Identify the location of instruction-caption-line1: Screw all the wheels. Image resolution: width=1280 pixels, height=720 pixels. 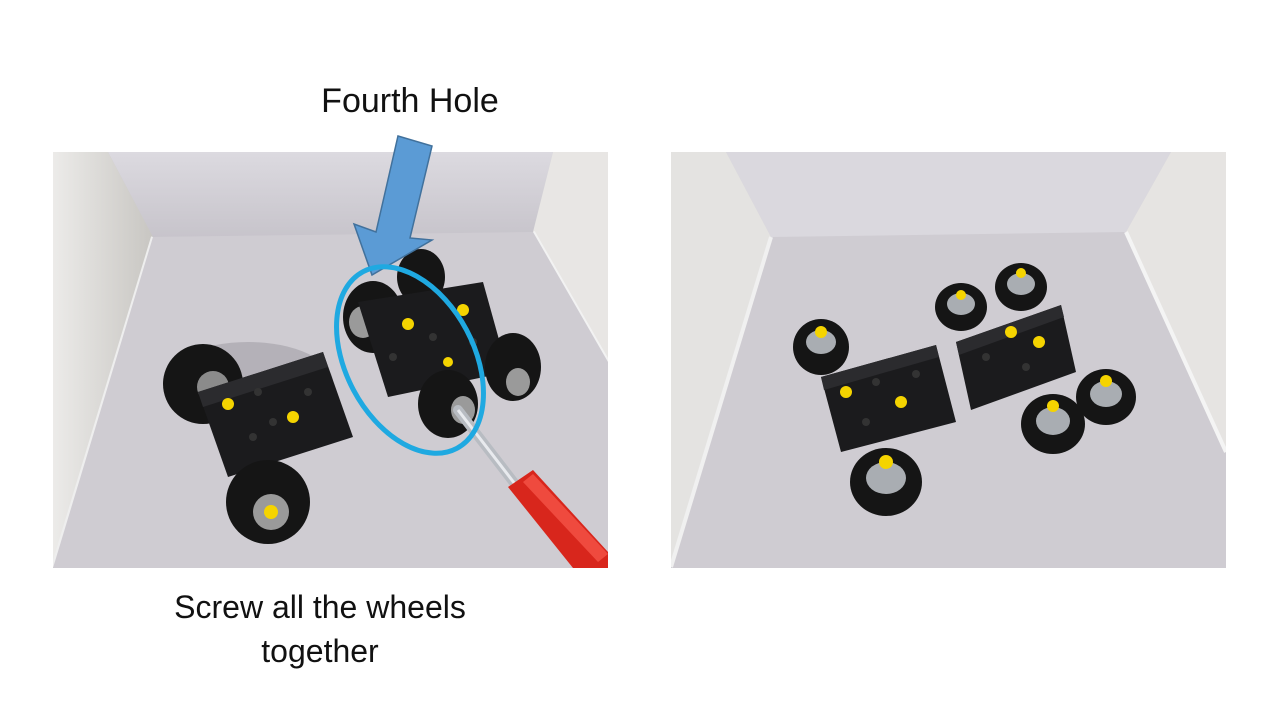
(320, 607).